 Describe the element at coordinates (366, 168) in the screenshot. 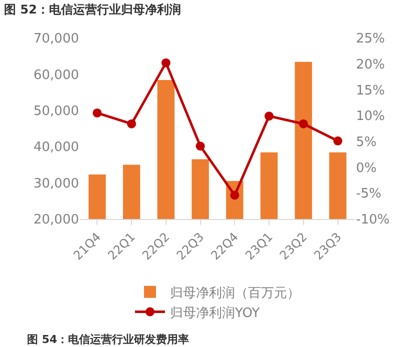

I see `y2-tick-label: 0%` at that location.